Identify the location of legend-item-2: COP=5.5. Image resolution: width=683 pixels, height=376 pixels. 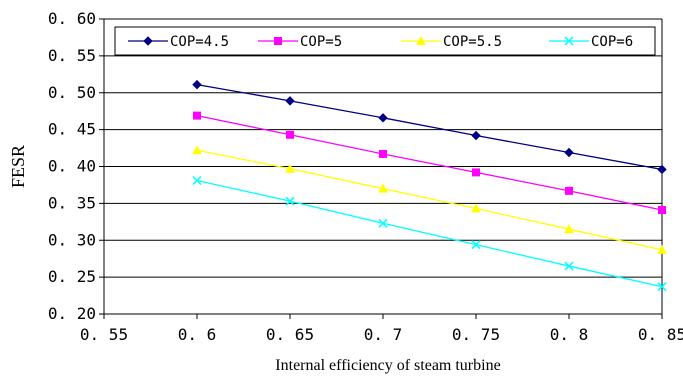
(451, 42).